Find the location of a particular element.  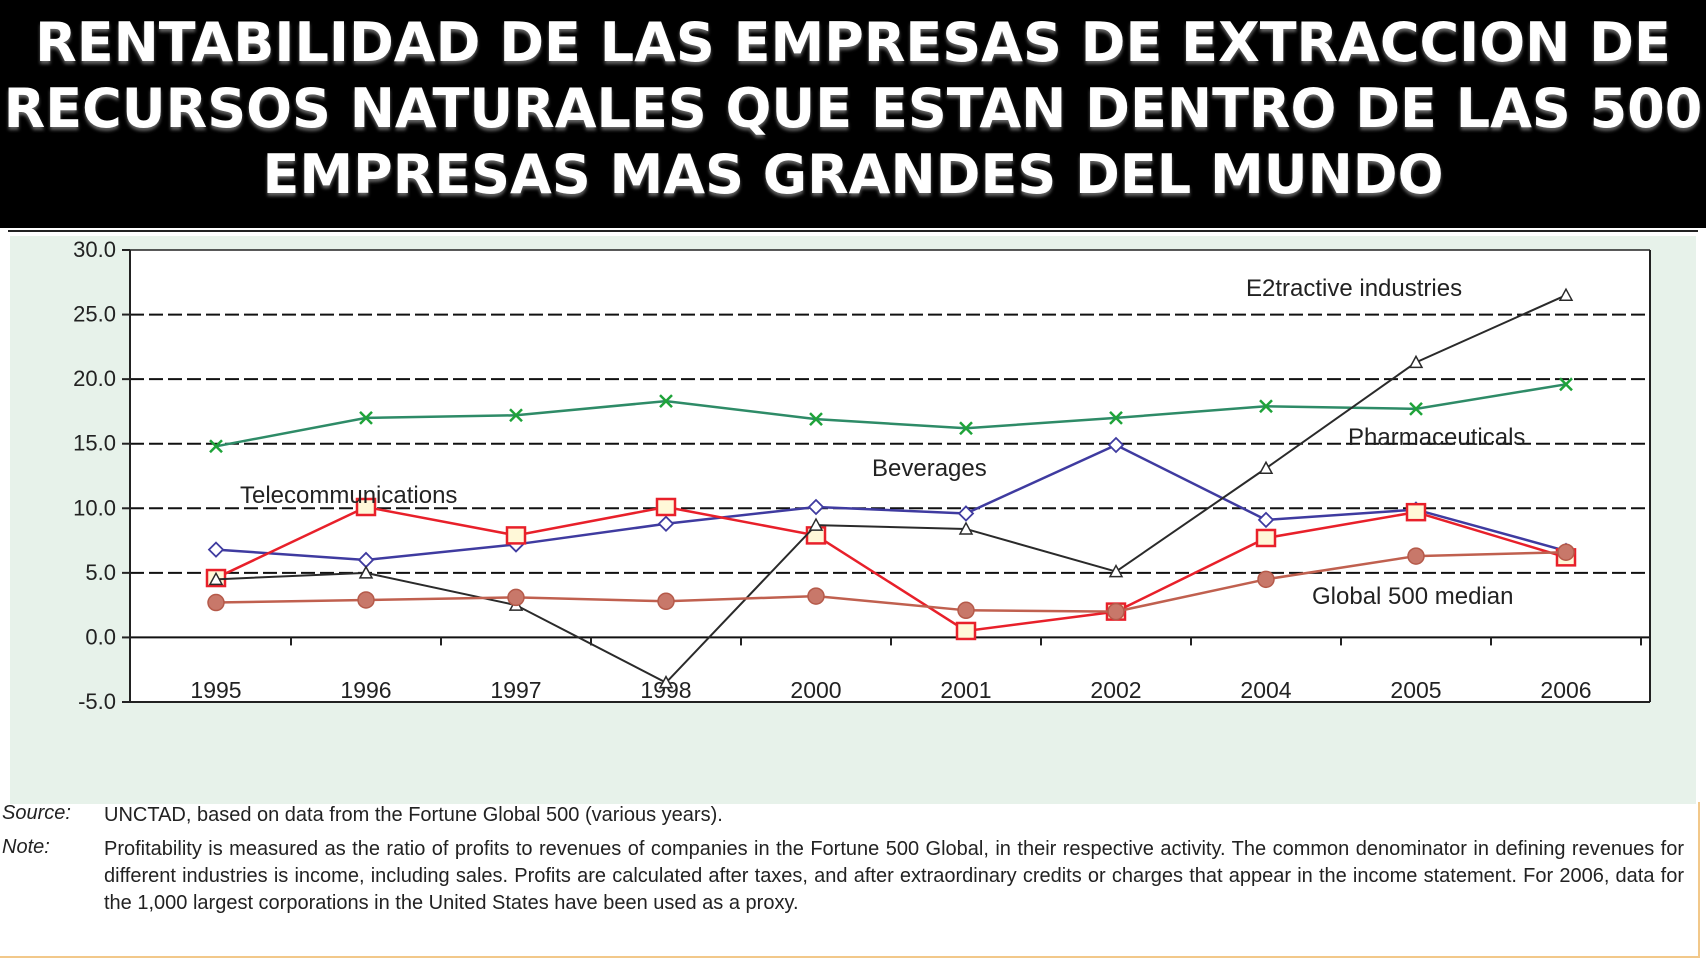

x-tick-label: 1995 is located at coordinates (215, 690).